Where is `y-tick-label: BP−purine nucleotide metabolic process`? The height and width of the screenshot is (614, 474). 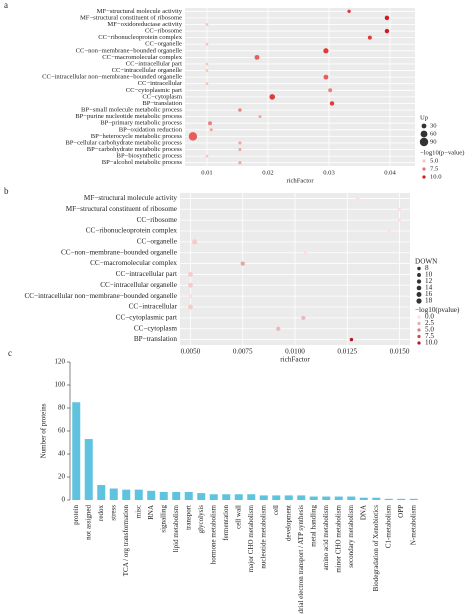
y-tick-label: BP−purine nucleotide metabolic process is located at coordinates (128, 116).